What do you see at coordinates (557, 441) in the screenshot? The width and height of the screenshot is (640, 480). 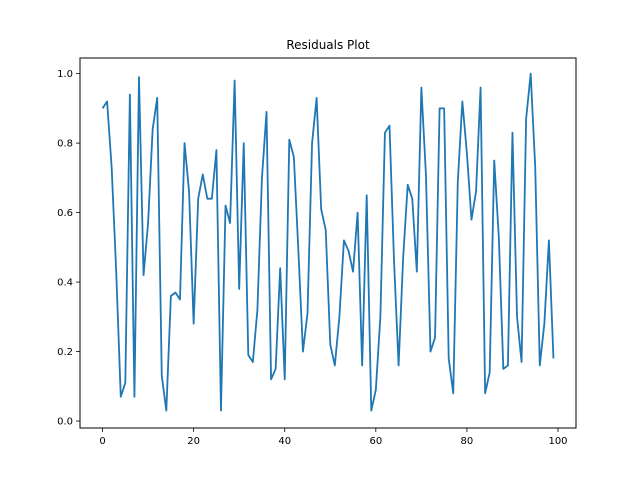 I see `x-tick-label: 100` at bounding box center [557, 441].